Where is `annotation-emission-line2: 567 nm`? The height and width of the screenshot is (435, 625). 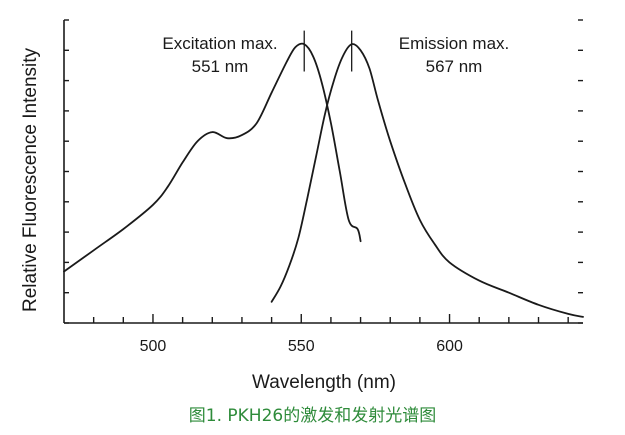 annotation-emission-line2: 567 nm is located at coordinates (454, 66).